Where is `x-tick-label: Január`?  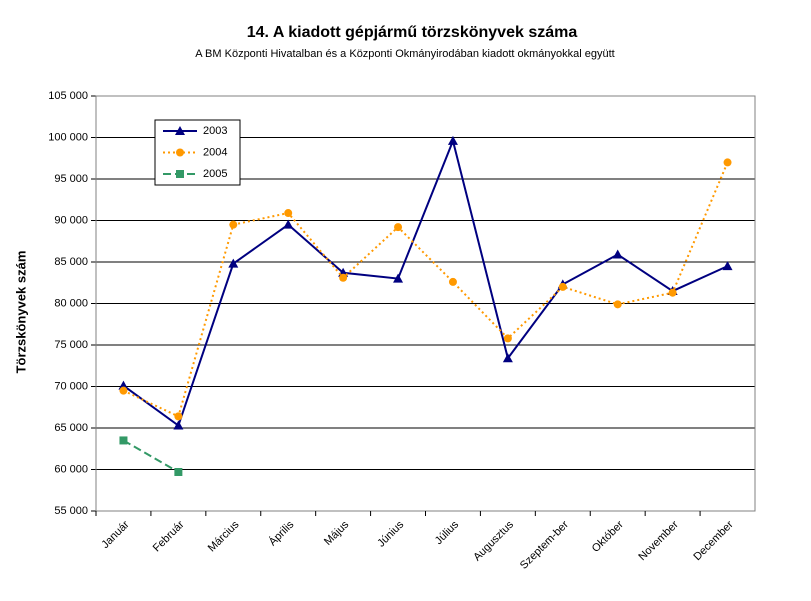 x-tick-label: Január is located at coordinates (115, 534).